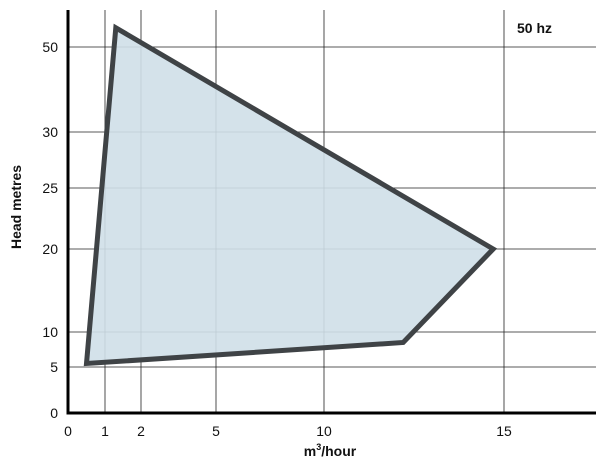 The width and height of the screenshot is (600, 461). What do you see at coordinates (504, 431) in the screenshot?
I see `x-tick-label-15: 15` at bounding box center [504, 431].